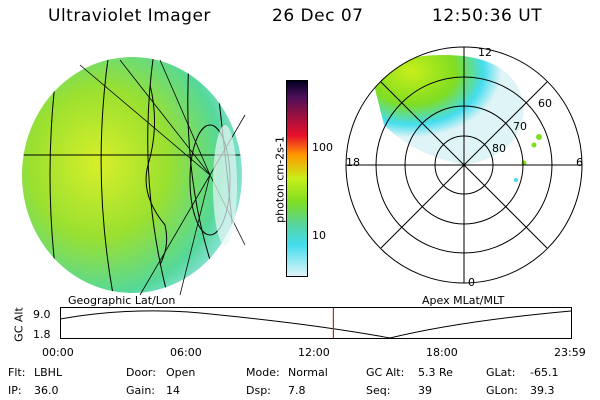 The image size is (600, 400). I want to click on colorbar-unit-label: photon cm-2s-1, so click(280, 179).